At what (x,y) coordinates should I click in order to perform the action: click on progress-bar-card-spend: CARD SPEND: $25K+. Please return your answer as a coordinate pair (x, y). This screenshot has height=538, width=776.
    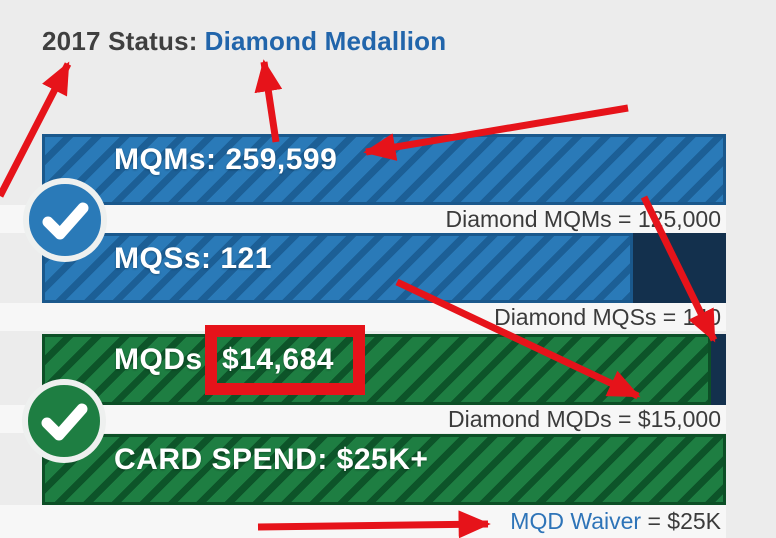
    Looking at the image, I should click on (384, 469).